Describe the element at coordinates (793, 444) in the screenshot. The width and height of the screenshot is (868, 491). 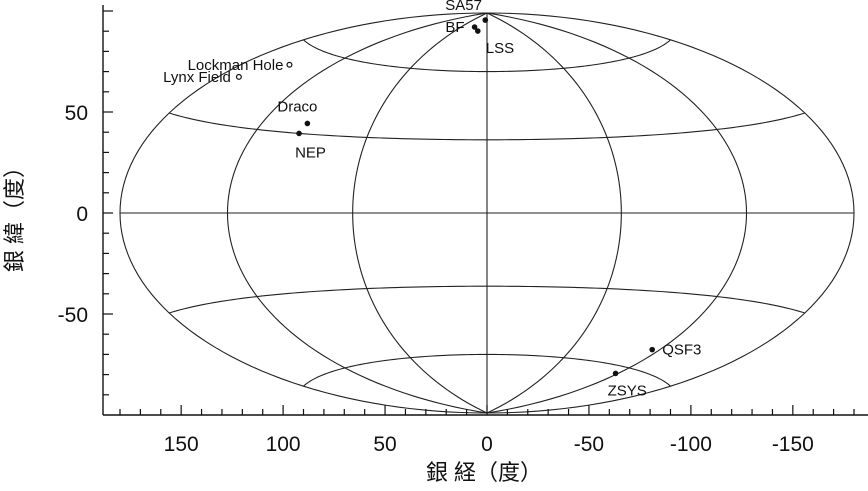
I see `x-tick-label: -150` at that location.